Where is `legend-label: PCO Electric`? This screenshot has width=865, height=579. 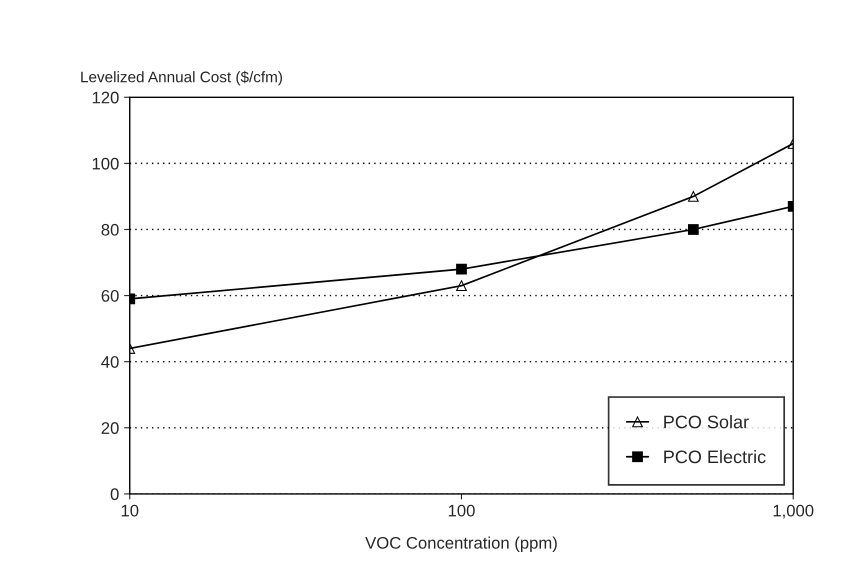 legend-label: PCO Electric is located at coordinates (715, 457).